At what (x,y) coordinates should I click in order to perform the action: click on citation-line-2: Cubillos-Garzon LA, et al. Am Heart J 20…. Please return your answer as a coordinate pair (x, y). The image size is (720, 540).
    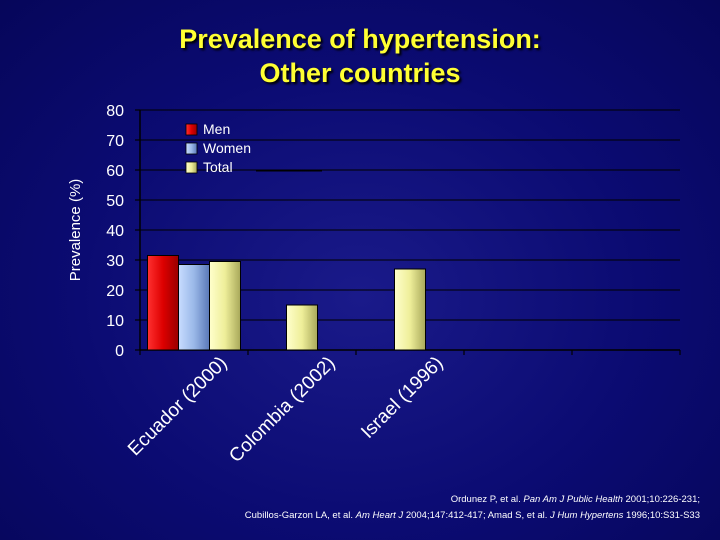
    Looking at the image, I should click on (472, 515).